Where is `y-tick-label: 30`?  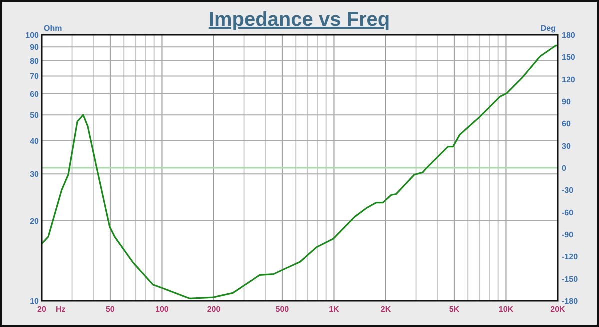 y-tick-label: 30 is located at coordinates (35, 175).